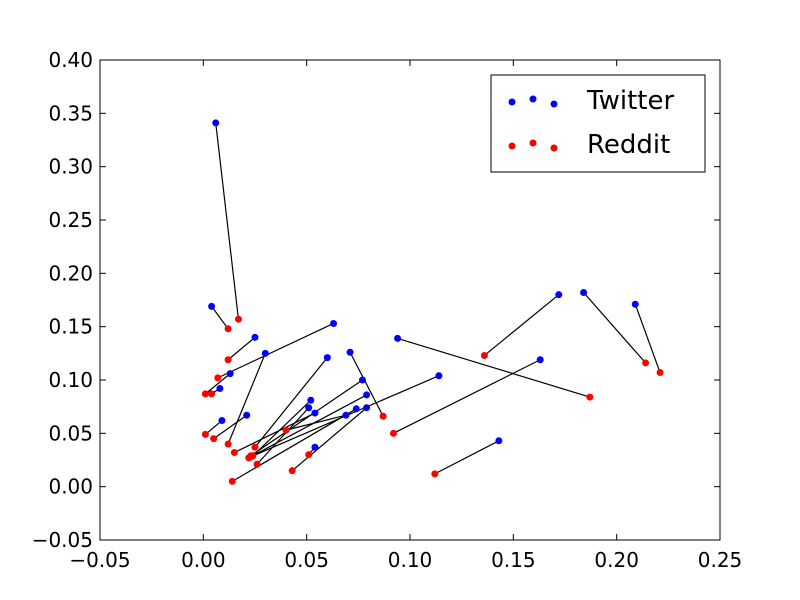 The image size is (800, 600). Describe the element at coordinates (70, 380) in the screenshot. I see `y-tick-label: 0.10` at that location.